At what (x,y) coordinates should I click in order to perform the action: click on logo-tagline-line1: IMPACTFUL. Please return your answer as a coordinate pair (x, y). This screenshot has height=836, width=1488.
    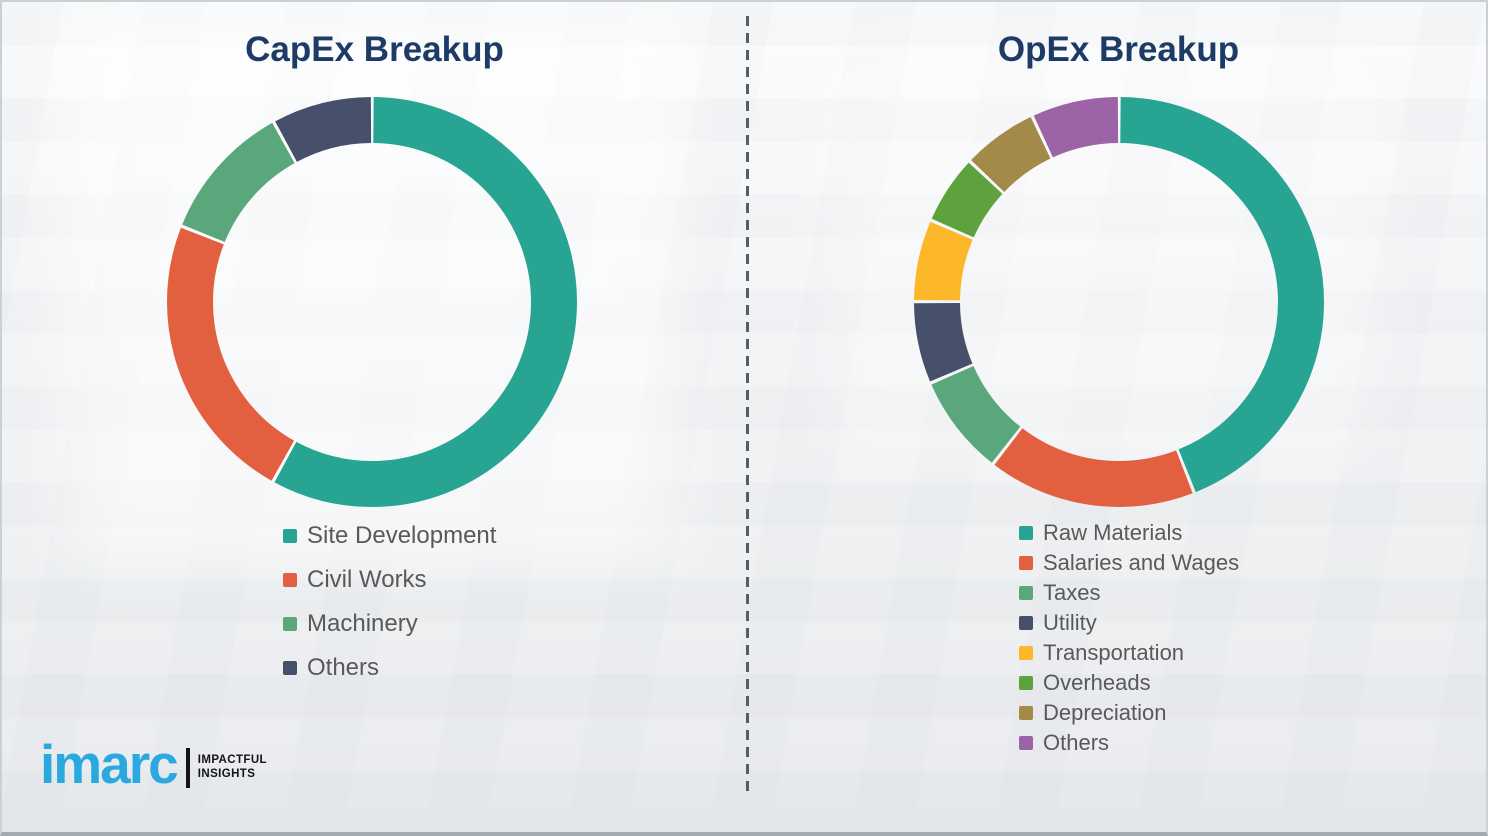
    Looking at the image, I should click on (232, 760).